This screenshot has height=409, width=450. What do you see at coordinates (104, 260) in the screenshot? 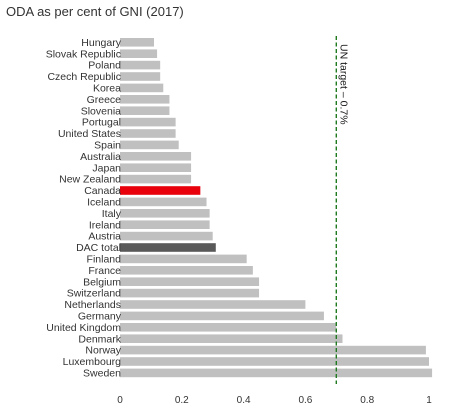
I see `category-label-finland: Finland` at bounding box center [104, 260].